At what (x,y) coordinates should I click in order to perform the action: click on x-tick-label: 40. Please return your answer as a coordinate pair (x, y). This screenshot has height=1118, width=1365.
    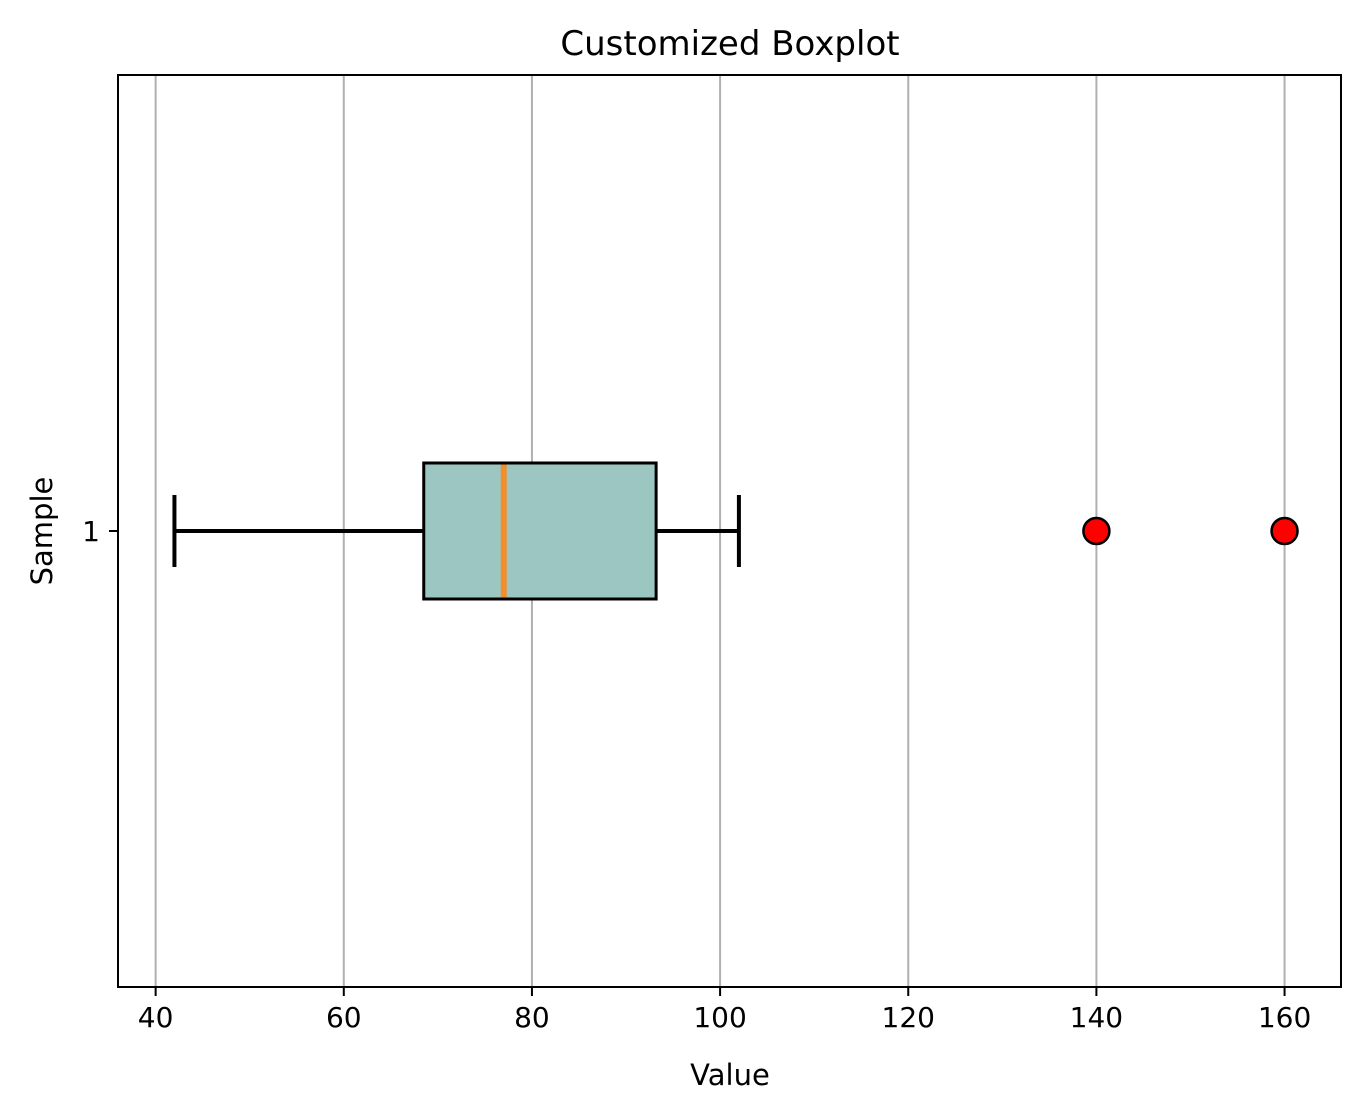
    Looking at the image, I should click on (156, 1017).